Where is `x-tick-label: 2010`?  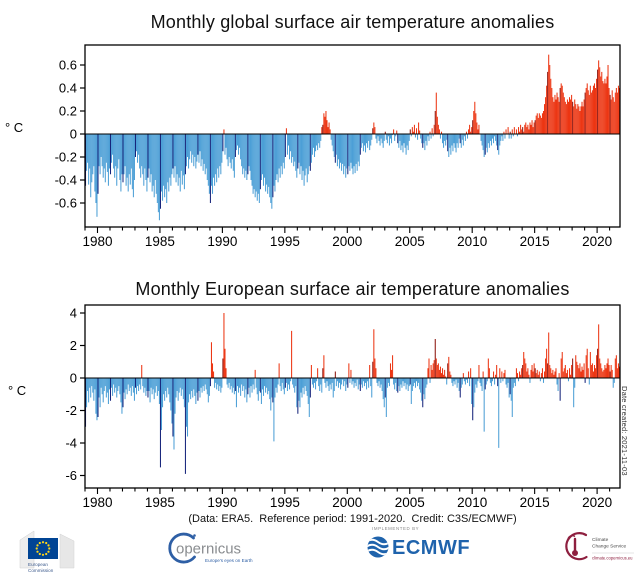 x-tick-label: 2010 is located at coordinates (472, 502).